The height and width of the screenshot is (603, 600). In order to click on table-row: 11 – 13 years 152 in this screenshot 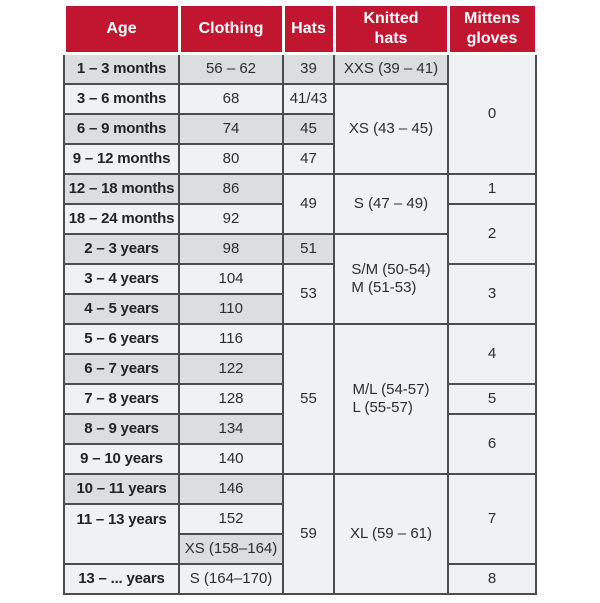, I will do `click(299, 533)`.